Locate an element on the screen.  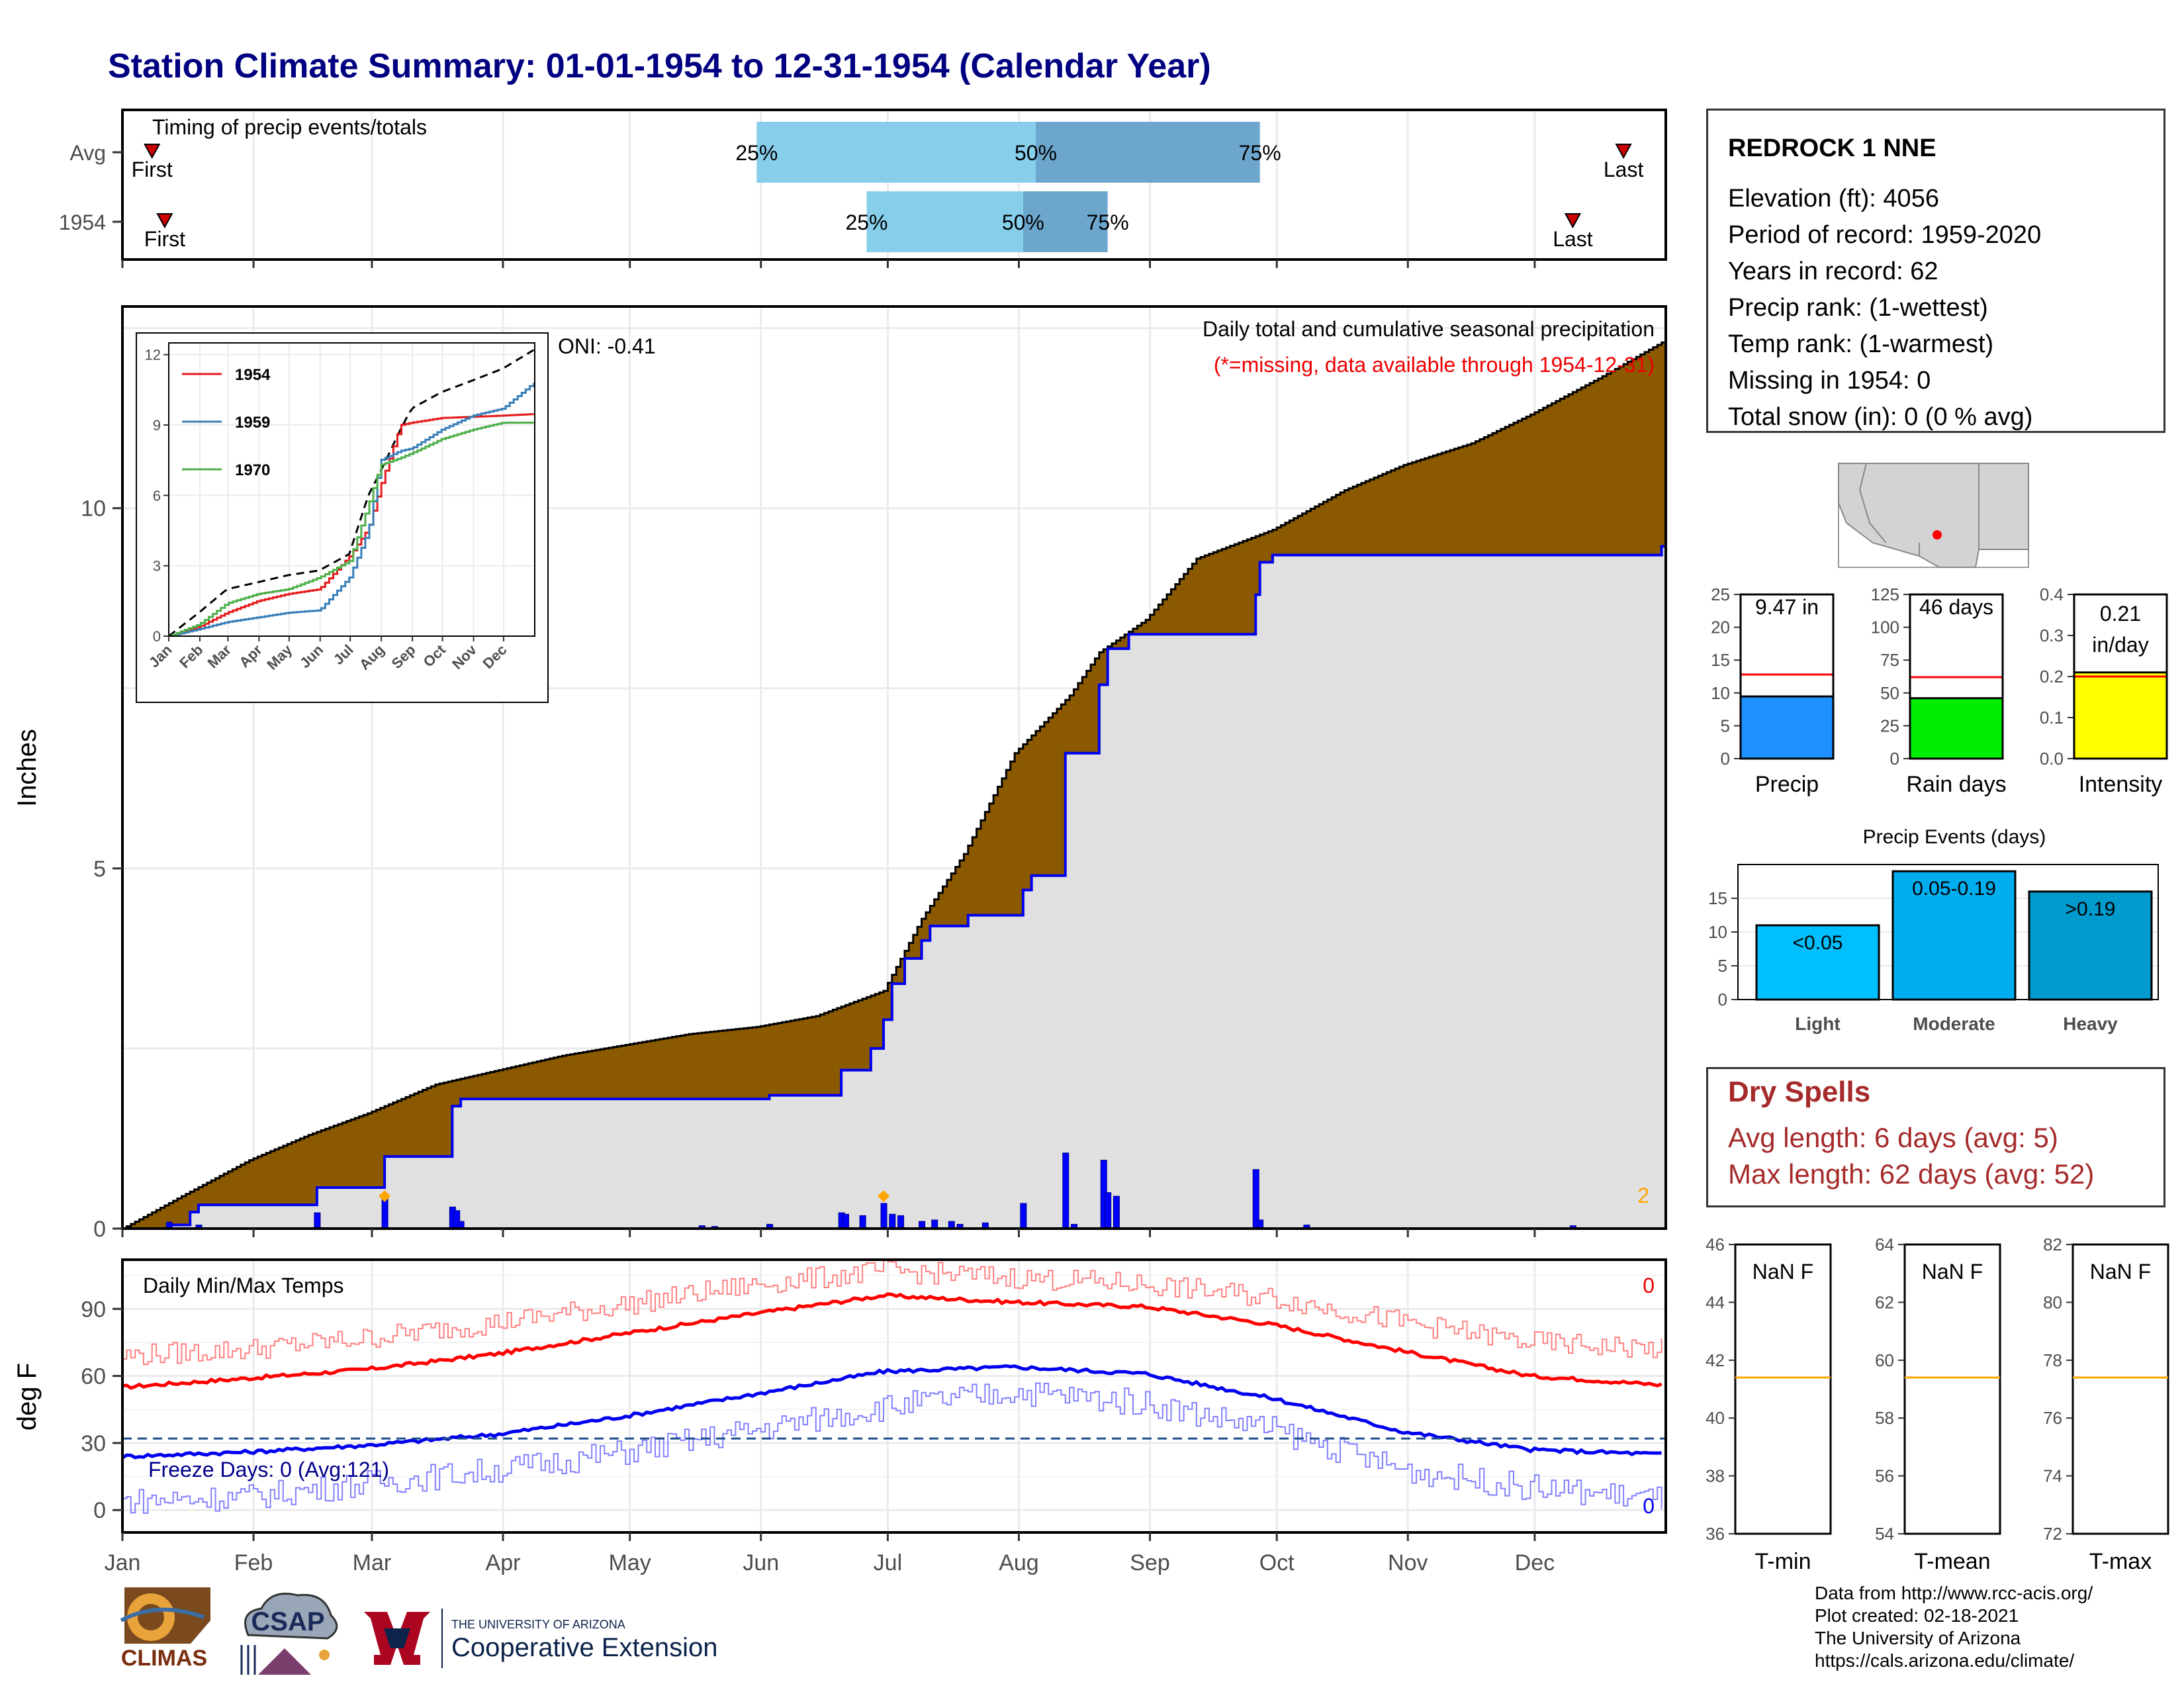
month-tick-label: Sep is located at coordinates (1150, 1562).